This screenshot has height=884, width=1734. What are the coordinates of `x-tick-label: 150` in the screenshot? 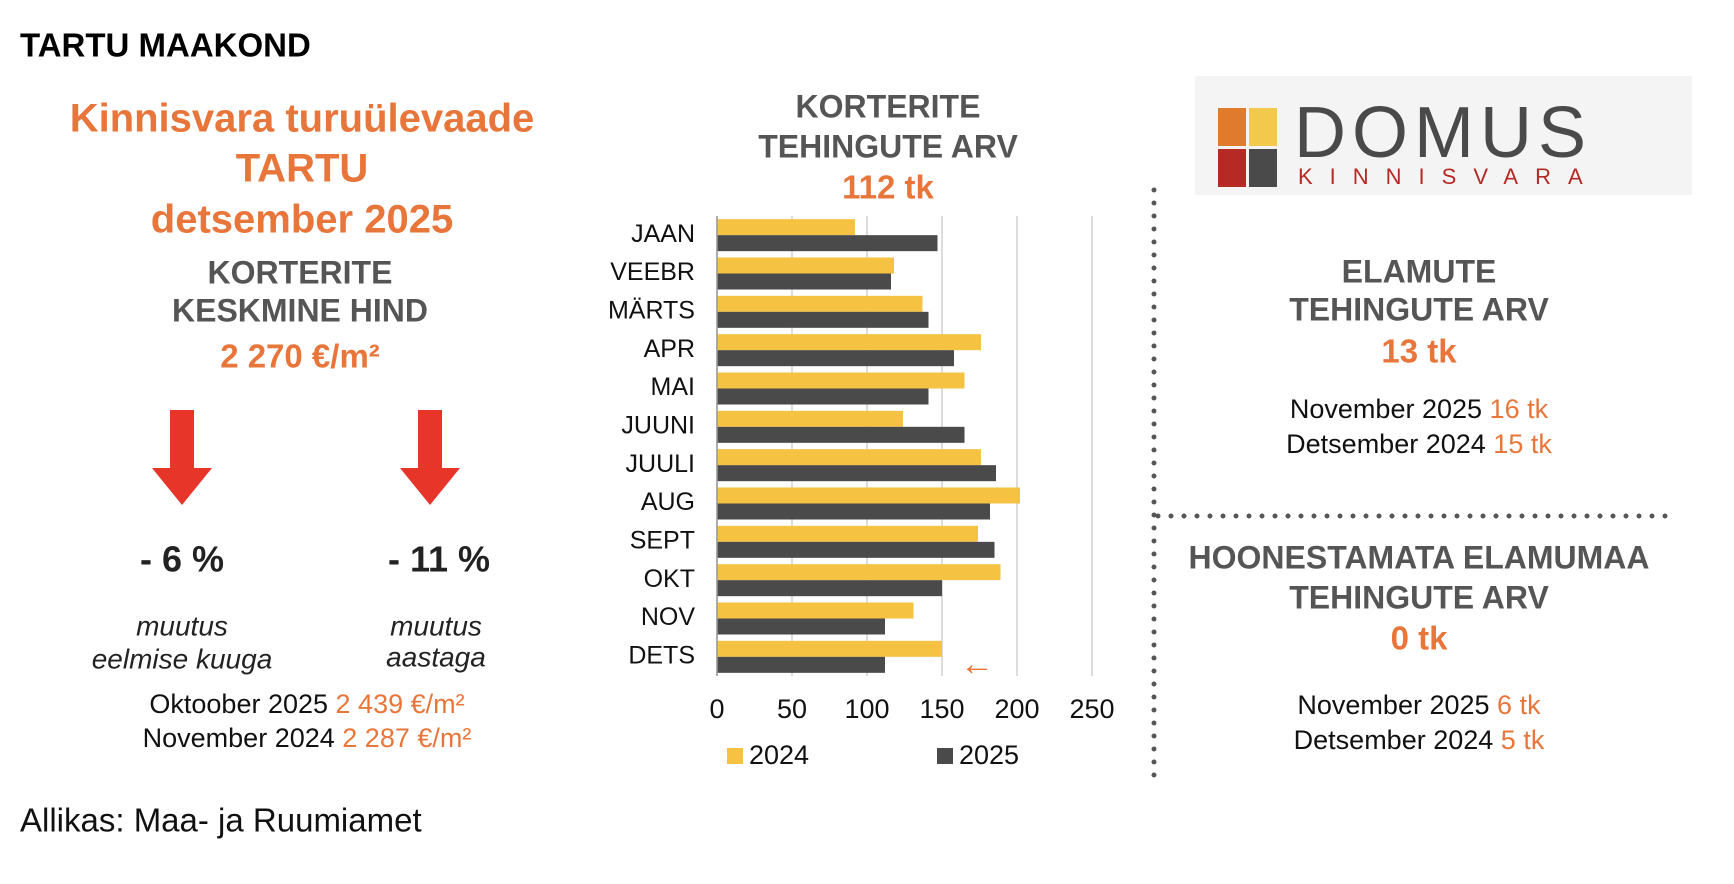 It's located at (941, 709).